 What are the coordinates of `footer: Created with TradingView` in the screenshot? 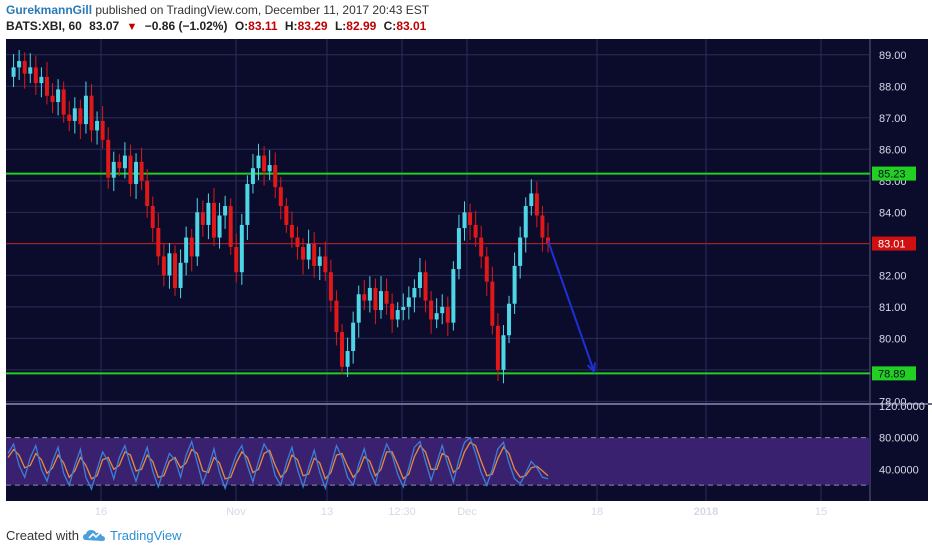 It's located at (466, 535).